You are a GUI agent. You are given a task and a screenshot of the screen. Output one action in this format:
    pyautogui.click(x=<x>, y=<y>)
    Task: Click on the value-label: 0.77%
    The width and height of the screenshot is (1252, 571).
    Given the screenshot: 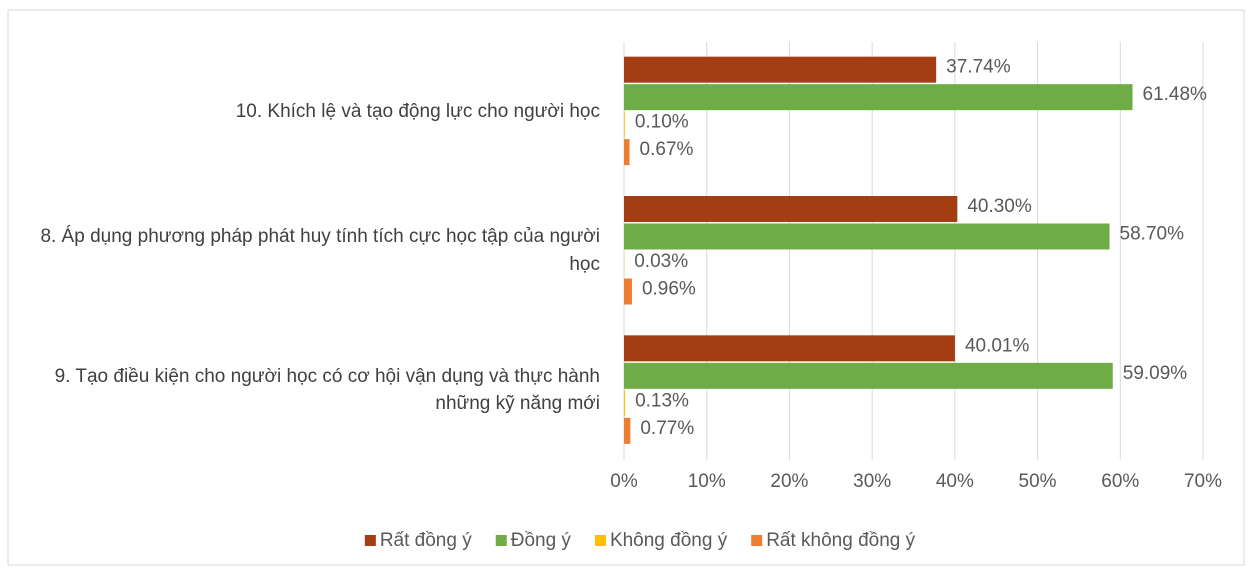 What is the action you would take?
    pyautogui.click(x=667, y=428)
    